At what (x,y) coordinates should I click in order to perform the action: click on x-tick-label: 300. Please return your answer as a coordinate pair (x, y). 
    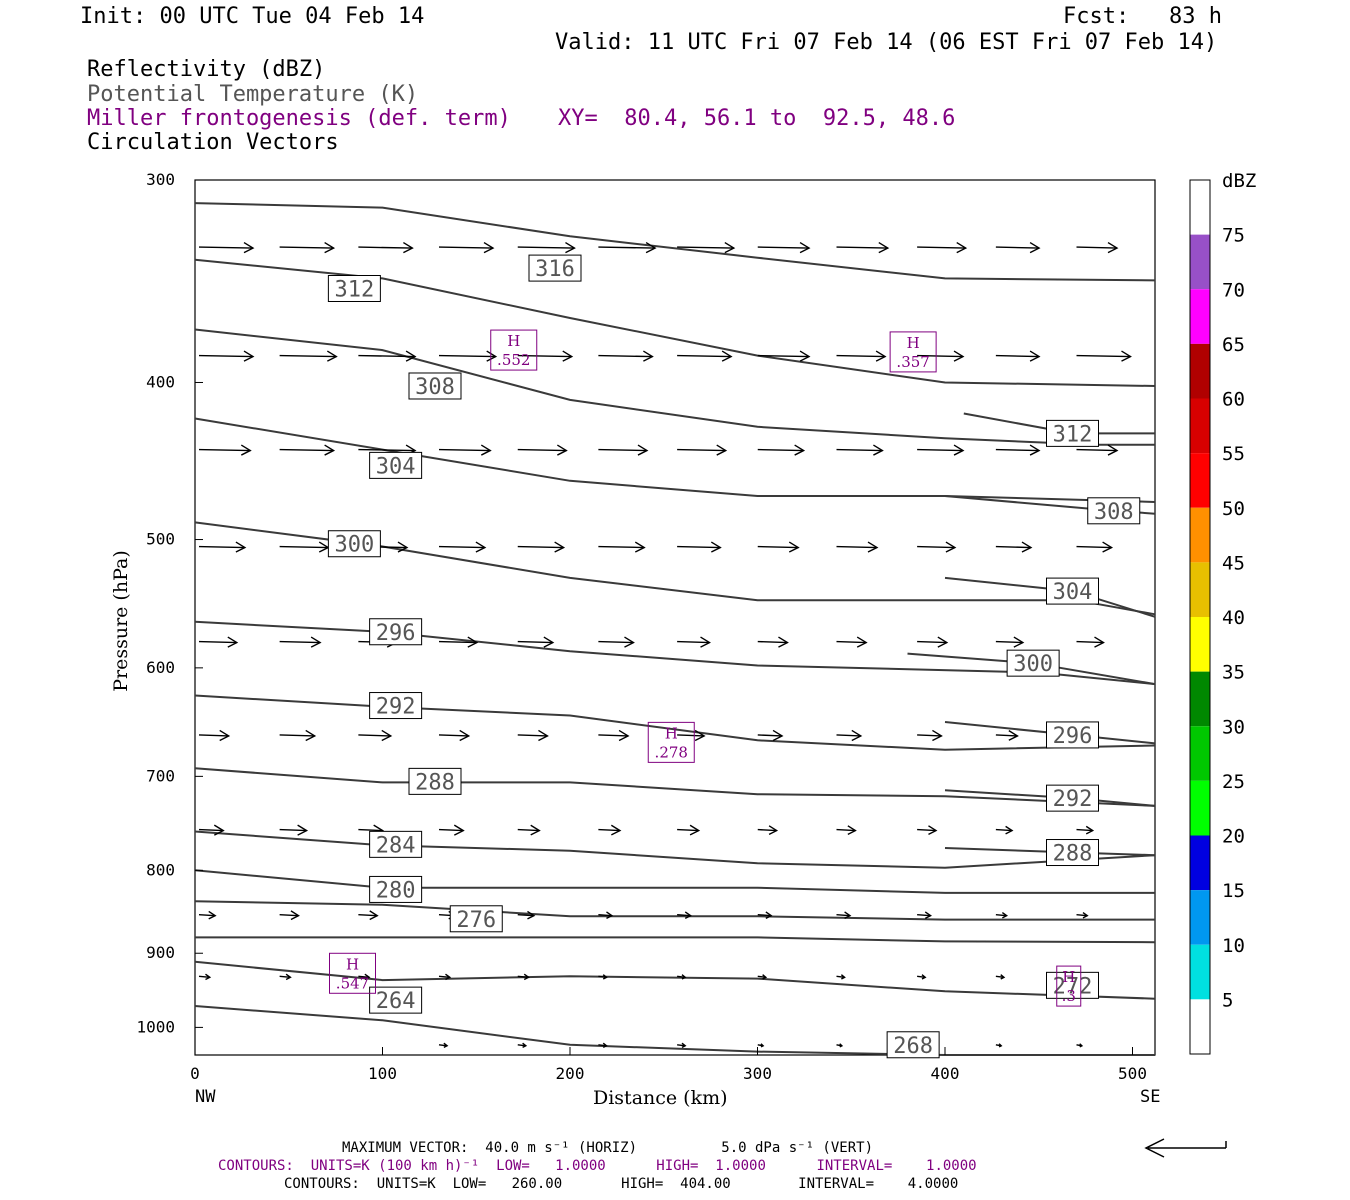
    Looking at the image, I should click on (757, 1073).